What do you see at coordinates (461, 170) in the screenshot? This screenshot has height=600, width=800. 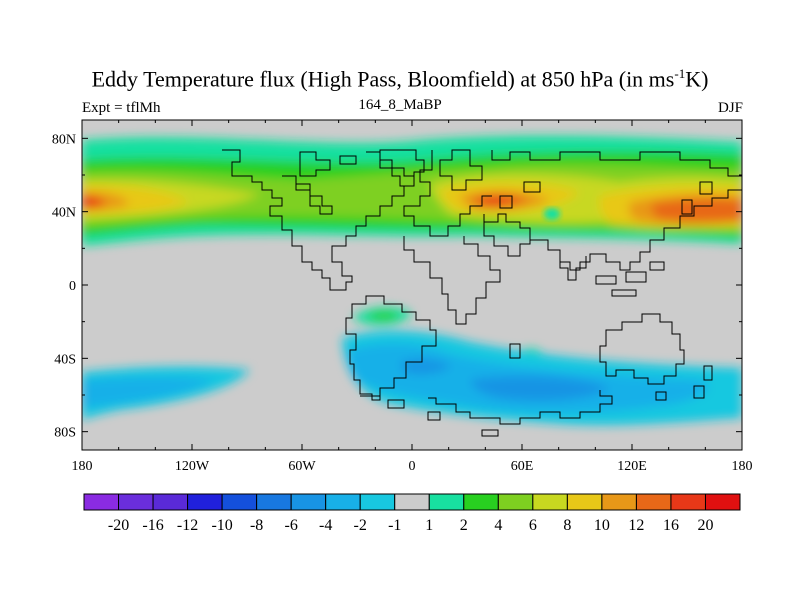 I see `coast-scandinavia` at bounding box center [461, 170].